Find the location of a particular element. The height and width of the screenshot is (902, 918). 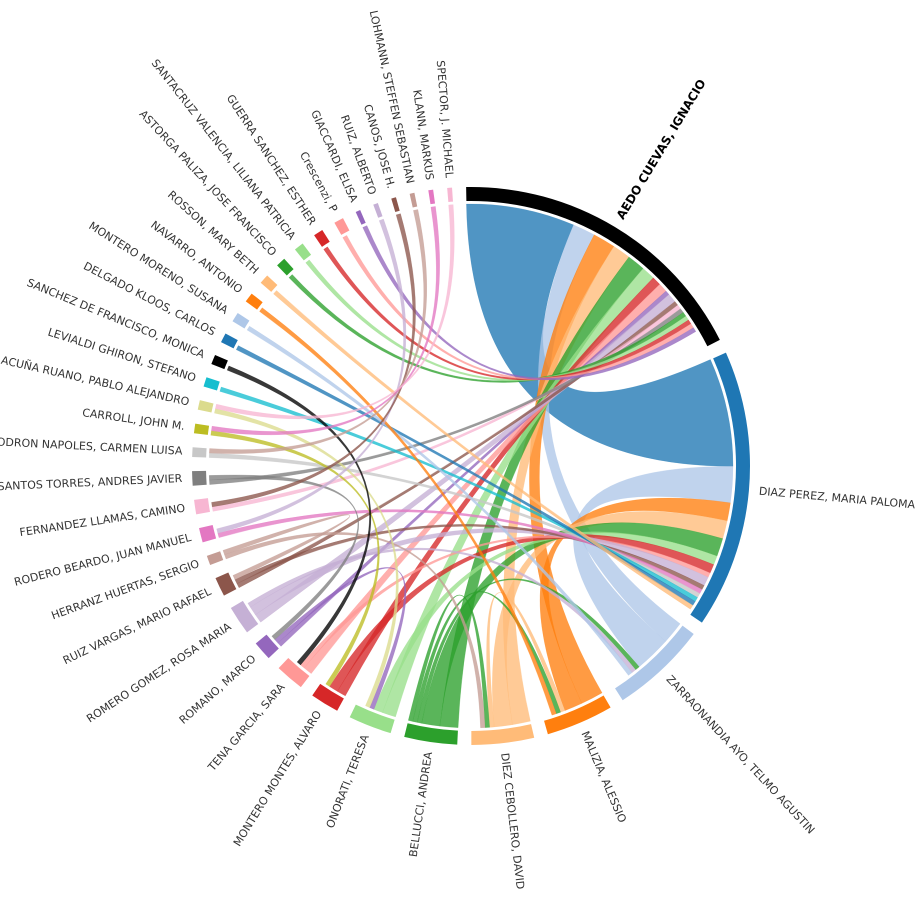

group-label: CARROLL, JOHN M. is located at coordinates (133, 419).